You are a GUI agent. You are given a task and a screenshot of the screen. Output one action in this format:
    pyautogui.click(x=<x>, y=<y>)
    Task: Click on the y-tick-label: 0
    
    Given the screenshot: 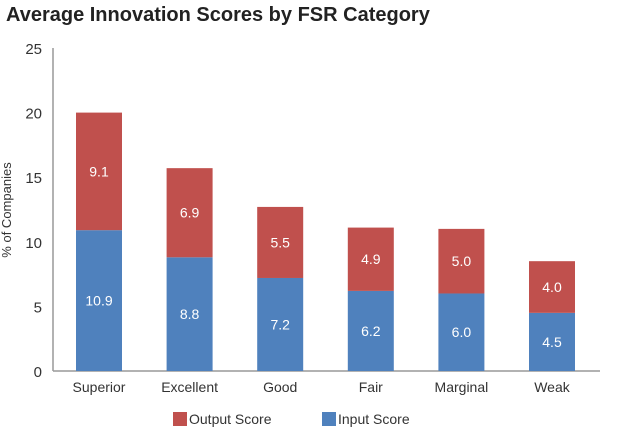 What is the action you would take?
    pyautogui.click(x=38, y=372)
    